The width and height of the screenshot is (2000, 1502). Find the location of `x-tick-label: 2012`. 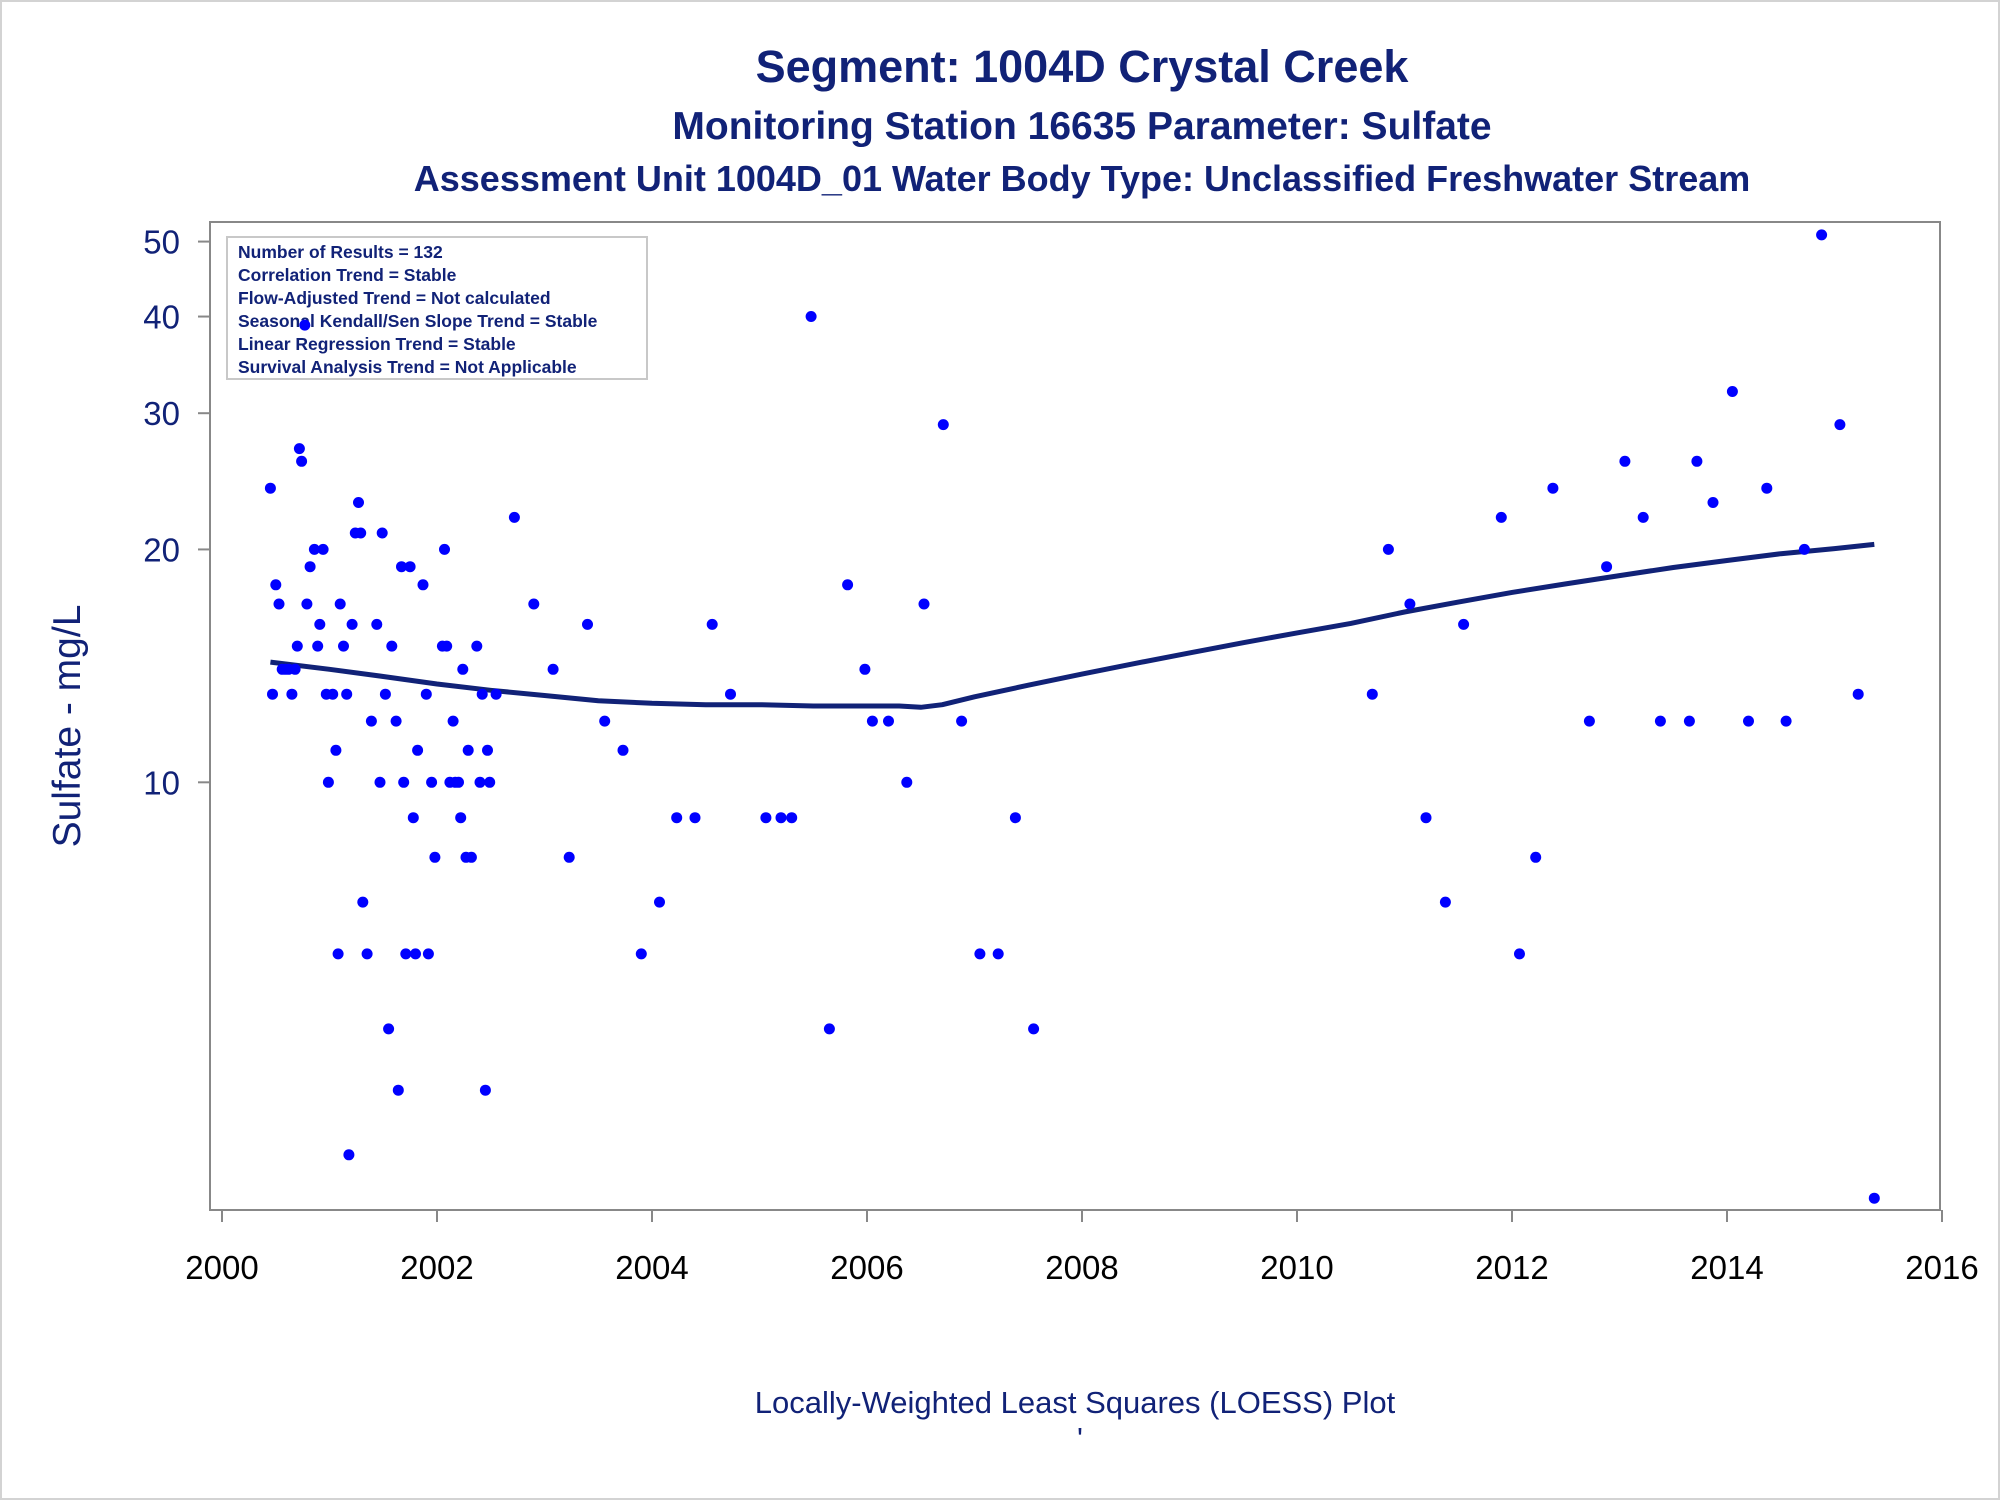

x-tick-label: 2012 is located at coordinates (1511, 1267).